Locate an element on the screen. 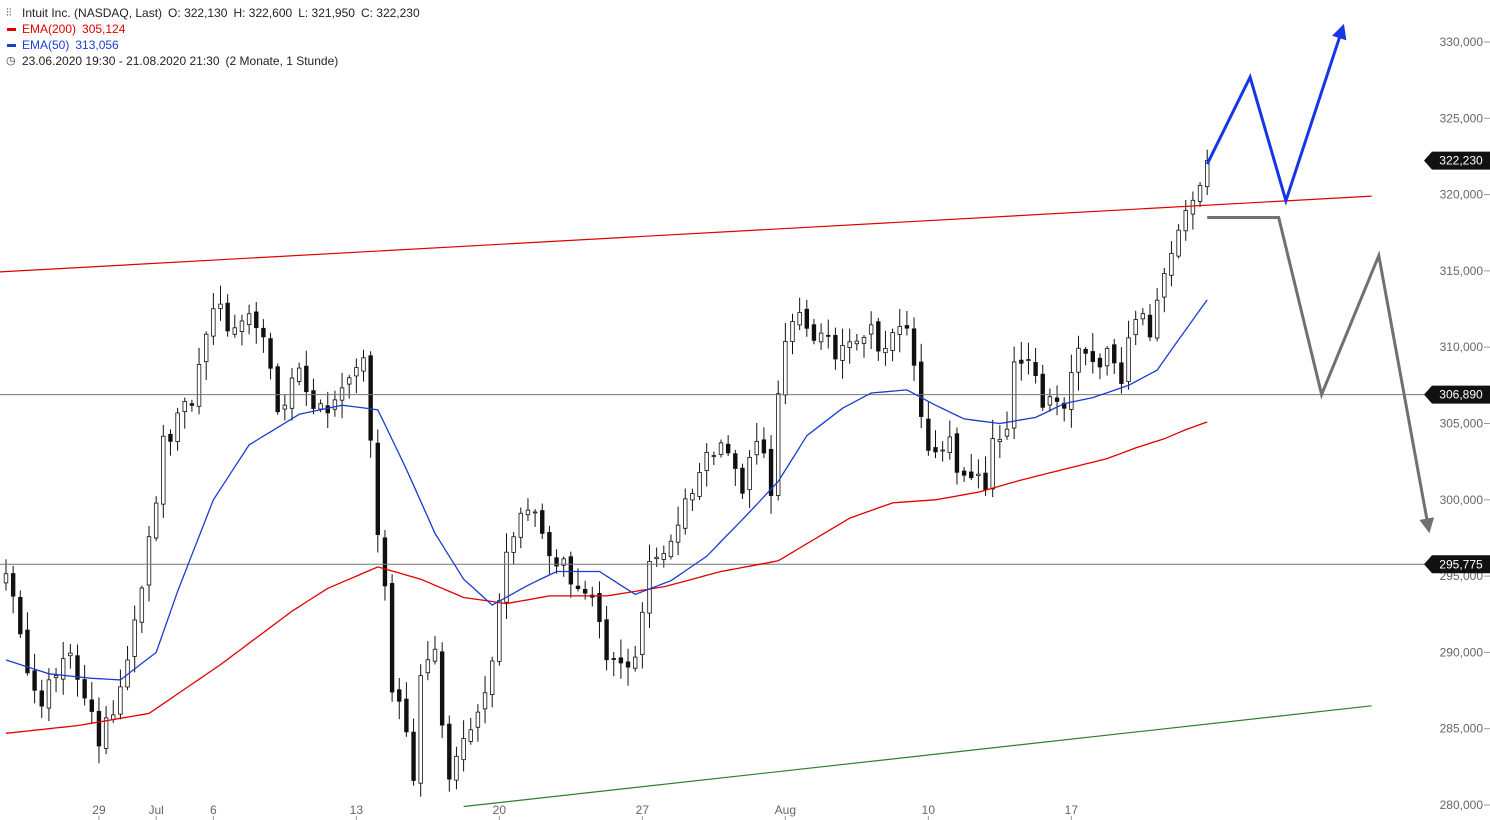  x-tick-label: 20 is located at coordinates (500, 810).